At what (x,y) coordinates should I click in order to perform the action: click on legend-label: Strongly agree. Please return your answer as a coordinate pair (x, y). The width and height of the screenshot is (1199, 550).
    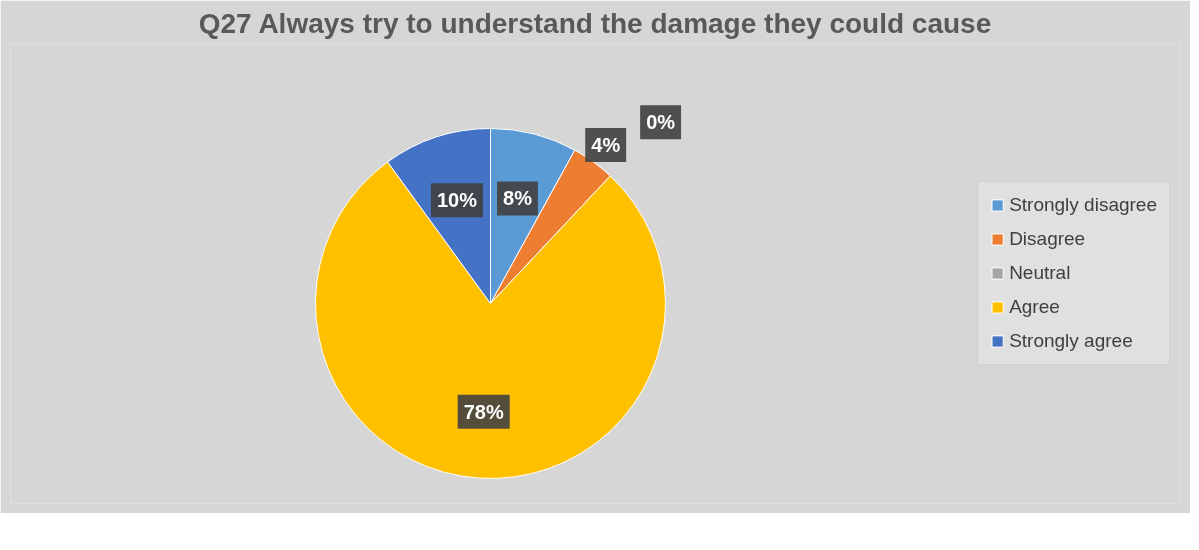
    Looking at the image, I should click on (1071, 341).